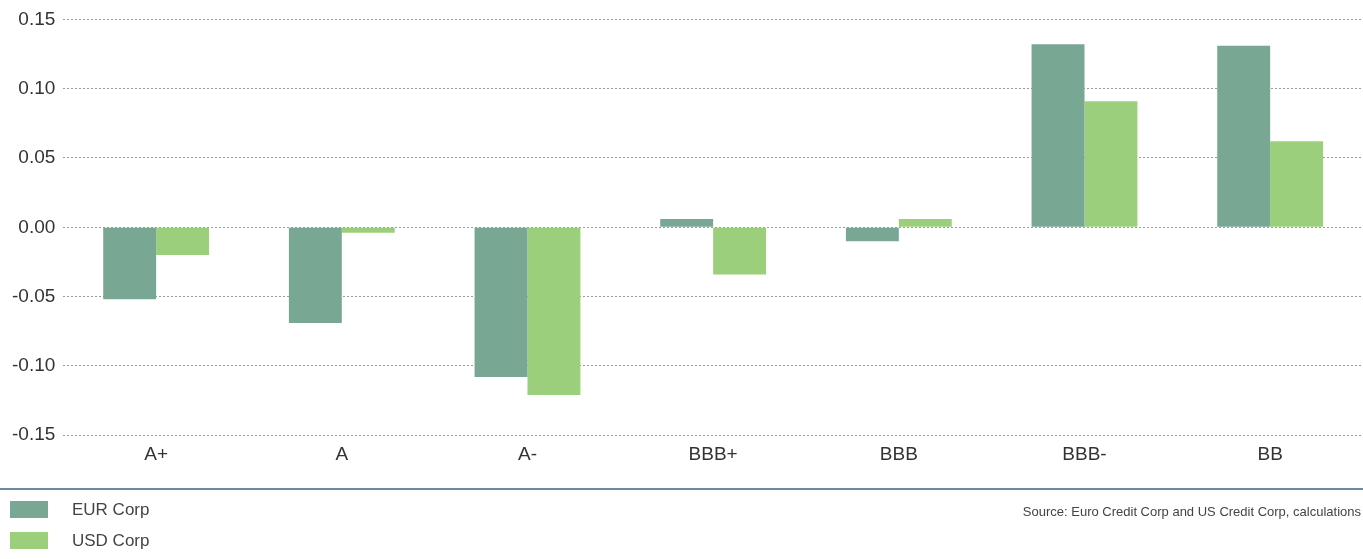 This screenshot has height=559, width=1363. What do you see at coordinates (156, 453) in the screenshot?
I see `x-tick-label: A+` at bounding box center [156, 453].